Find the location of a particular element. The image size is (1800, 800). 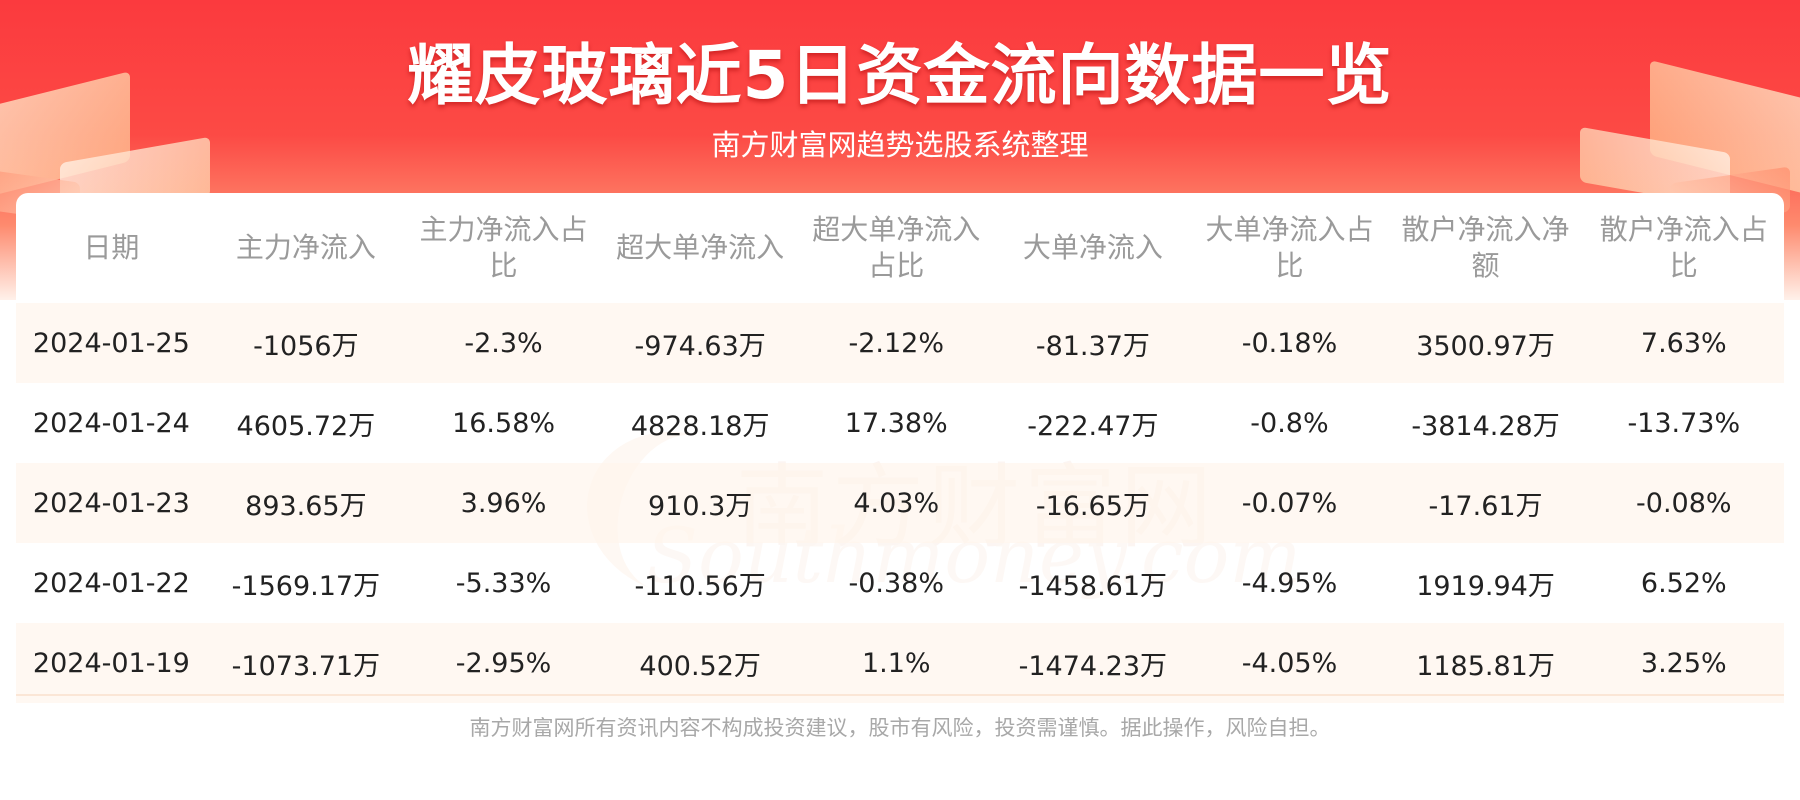

table-cell: 16.58% is located at coordinates (503, 423).